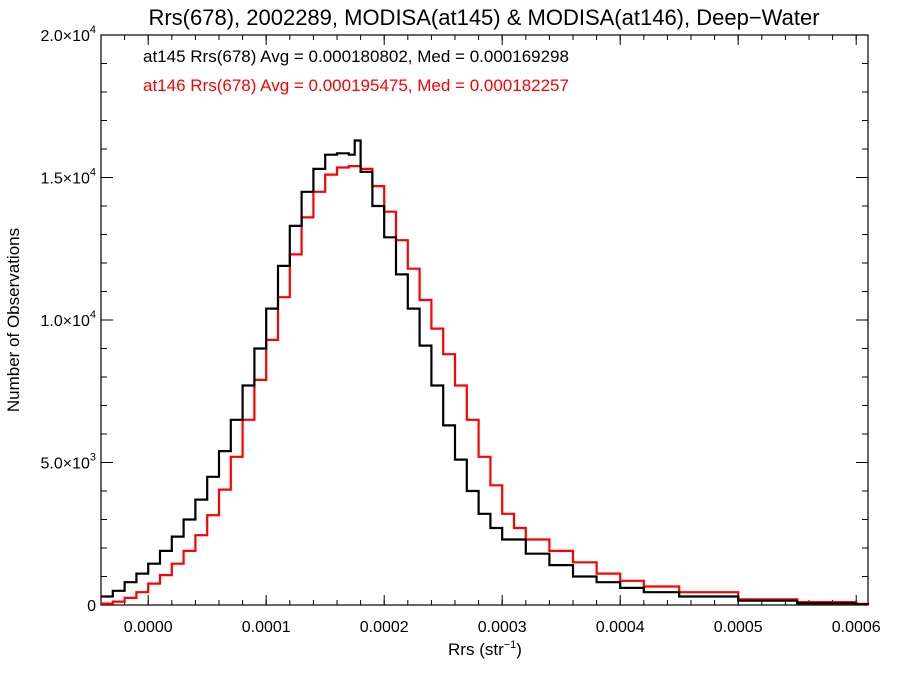  Describe the element at coordinates (64, 321) in the screenshot. I see `y-tick-label-base: 1.0×10` at that location.